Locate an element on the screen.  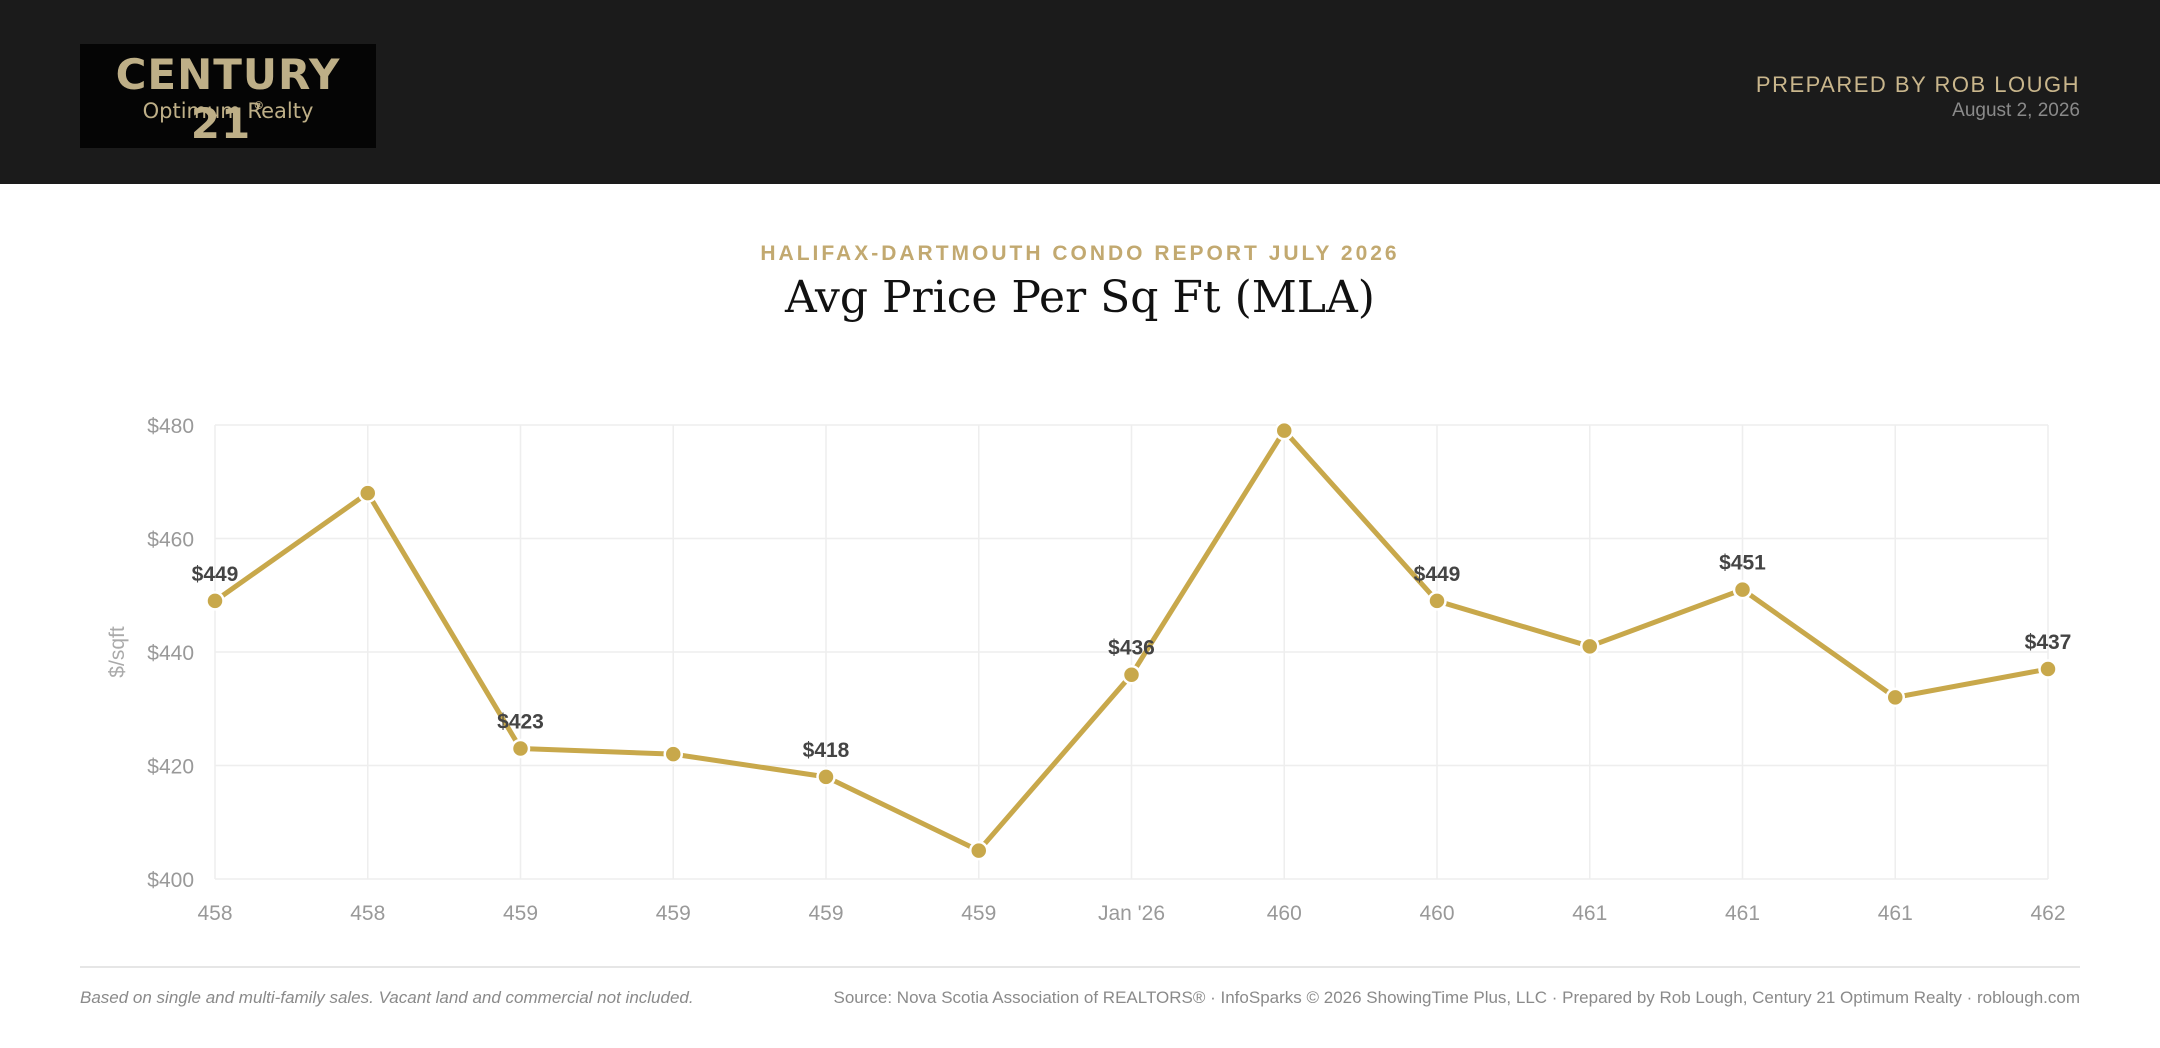
y-tick-label: $440 is located at coordinates (170, 653).